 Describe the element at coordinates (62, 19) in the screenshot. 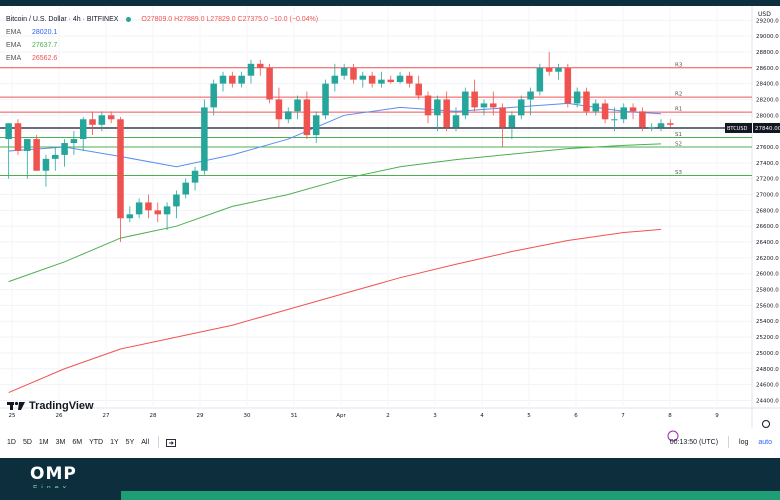

I see `symbol-title: Bitcoin / U.S. Dollar · 4h · BITFINEX` at that location.